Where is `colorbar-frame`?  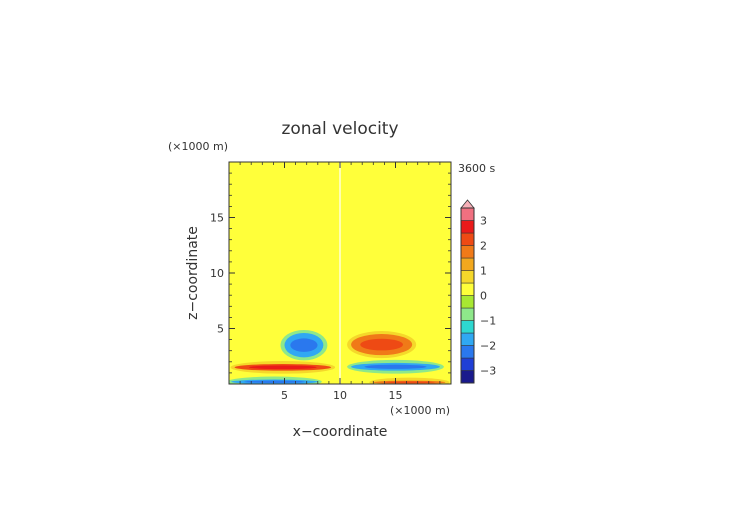
colorbar-frame is located at coordinates (467, 295).